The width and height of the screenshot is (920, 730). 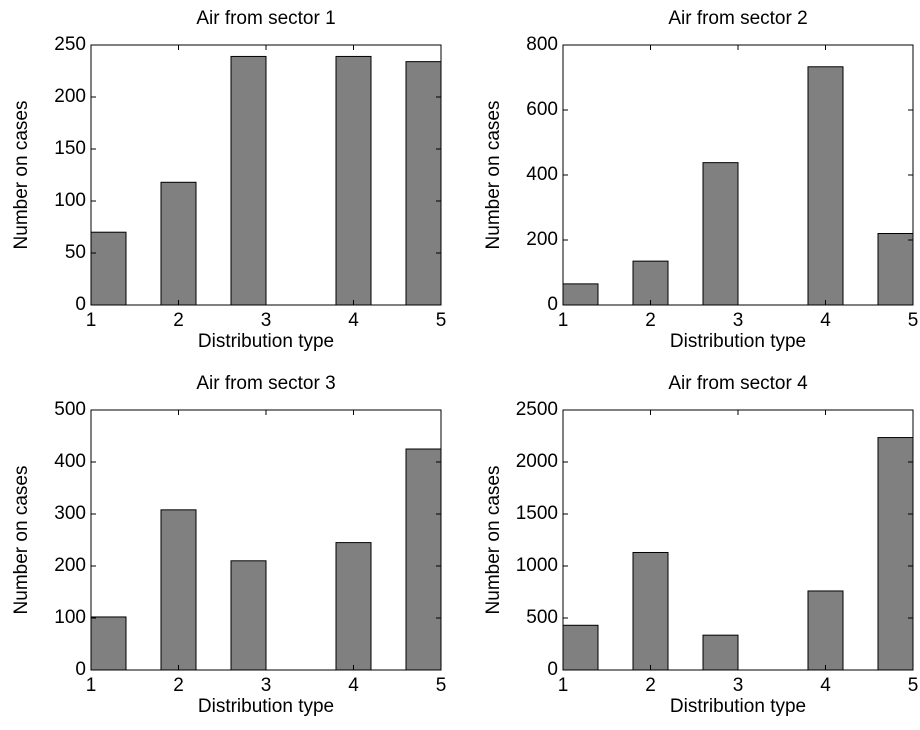 What do you see at coordinates (70, 513) in the screenshot?
I see `y-tick-label: 300` at bounding box center [70, 513].